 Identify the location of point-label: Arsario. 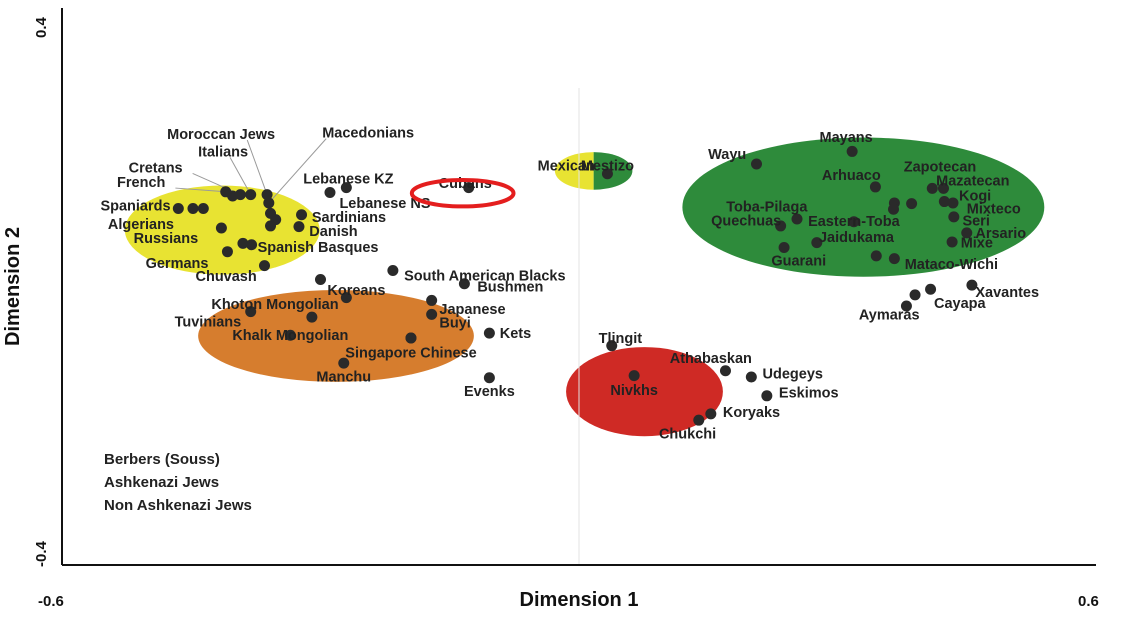
(1000, 234).